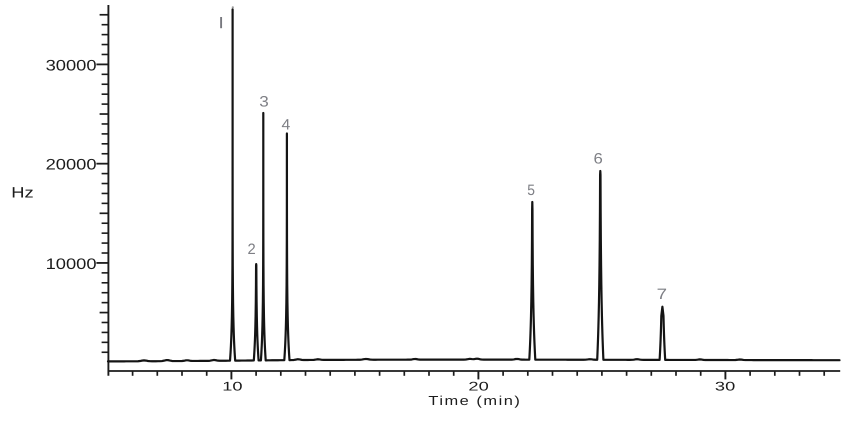  What do you see at coordinates (71, 65) in the screenshot?
I see `svg-text: 30000` at bounding box center [71, 65].